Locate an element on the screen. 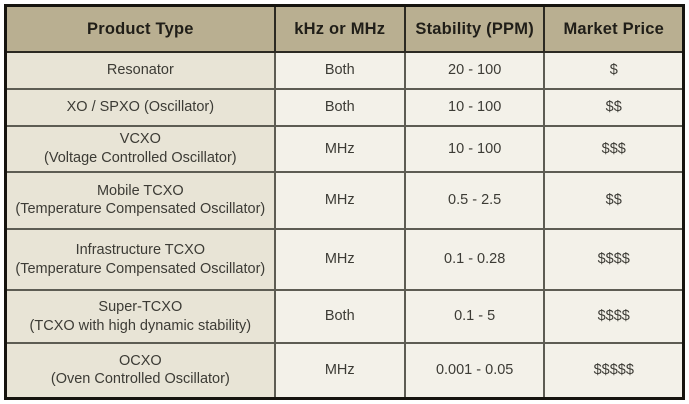 This screenshot has height=404, width=689. product-cell: OCXO (Oven Controlled Oscillator) is located at coordinates (140, 370).